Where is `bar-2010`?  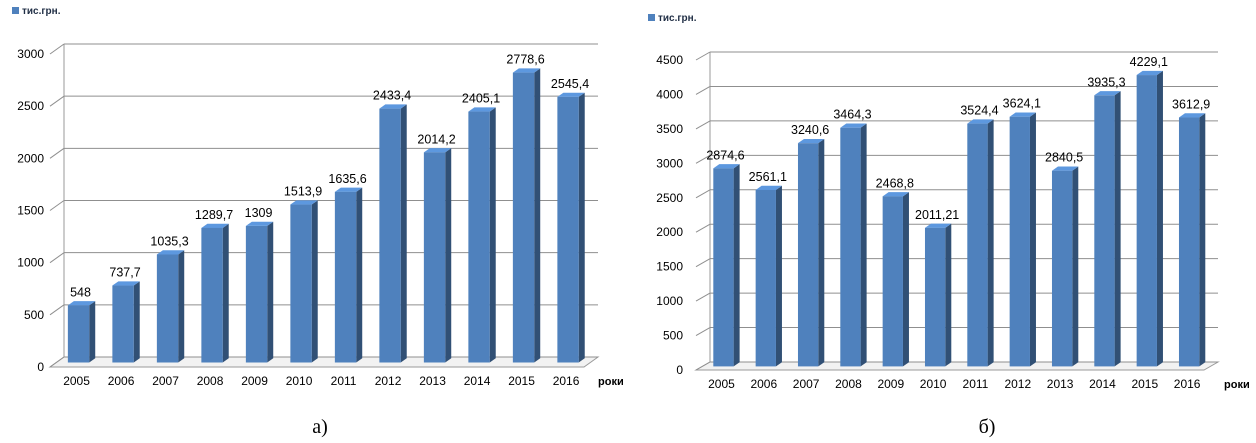
bar-2010 is located at coordinates (938, 295).